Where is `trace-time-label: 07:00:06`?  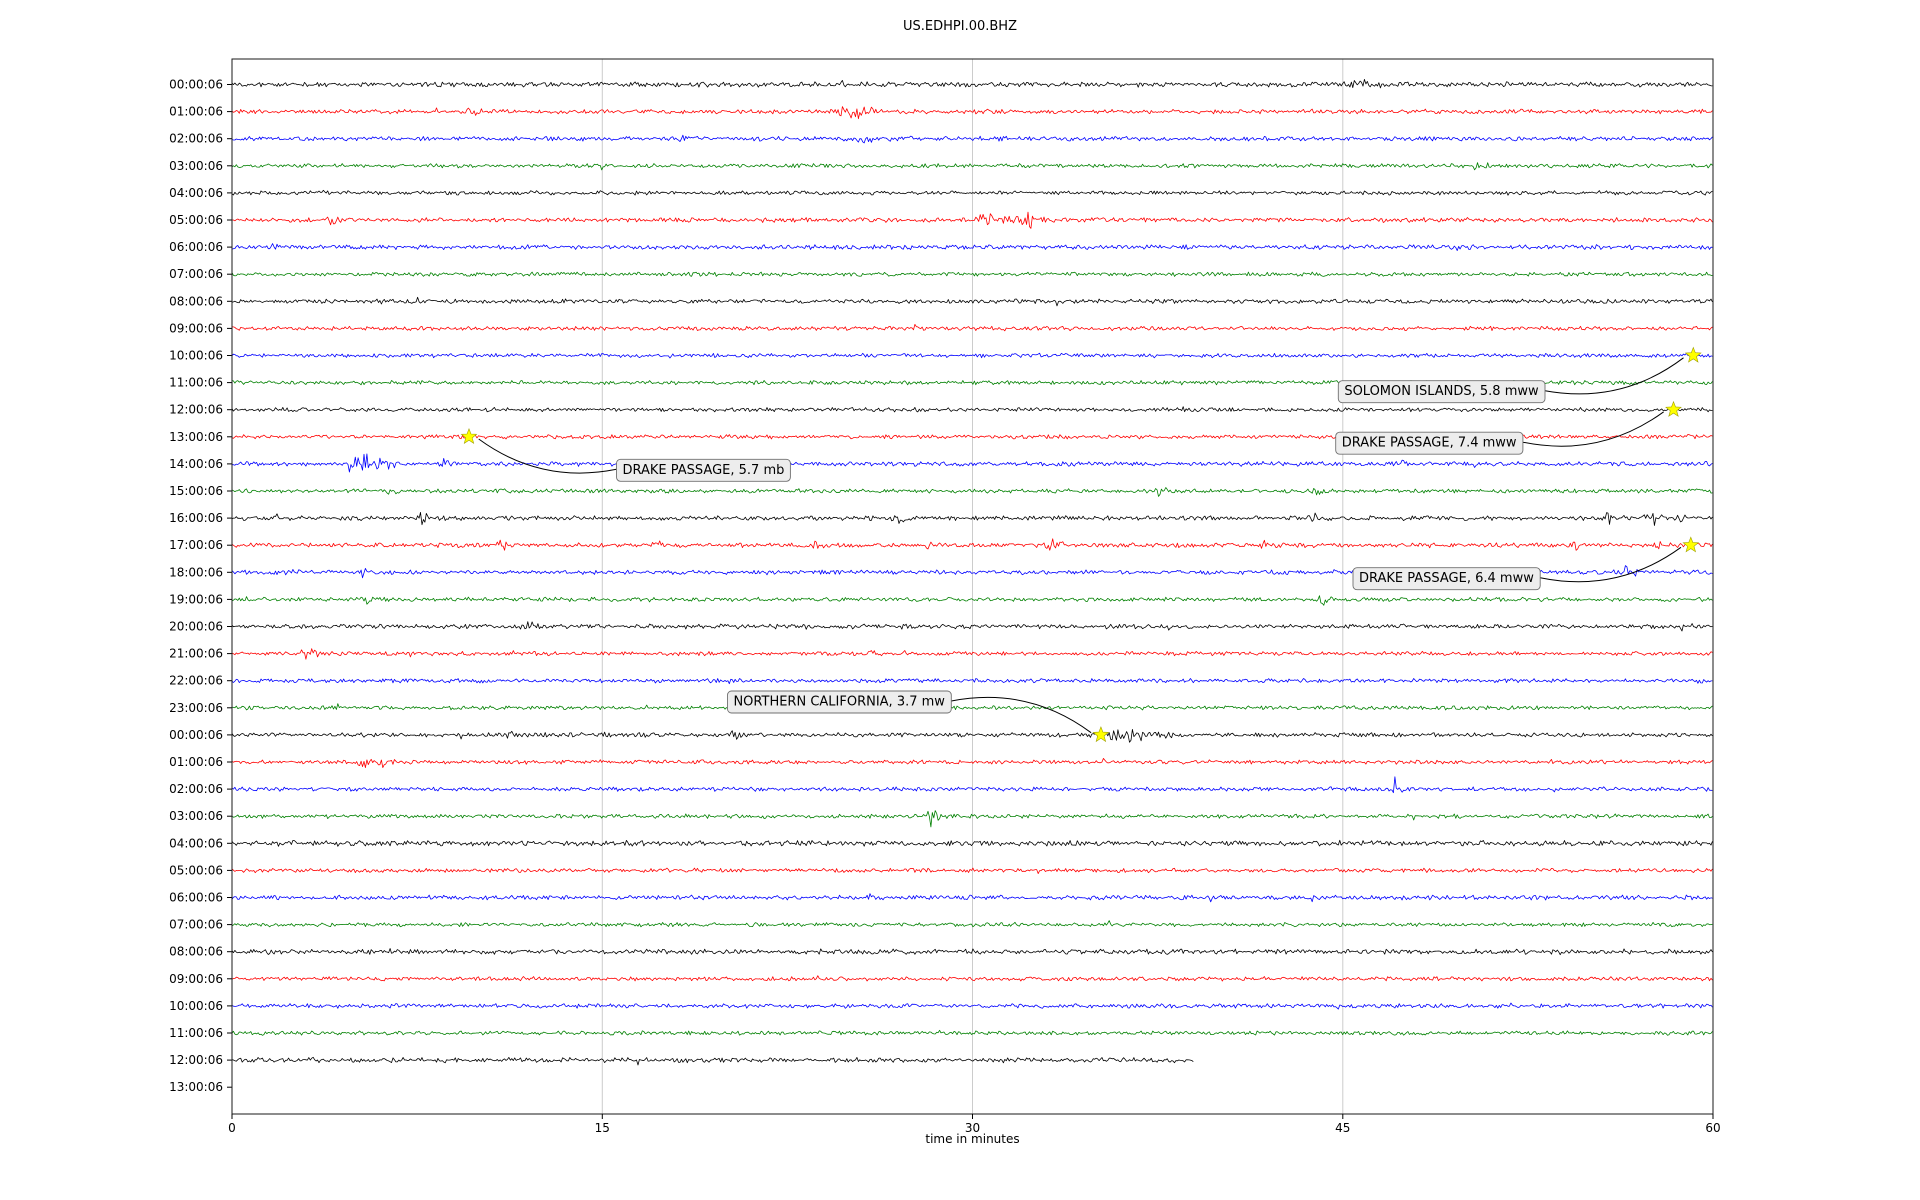
trace-time-label: 07:00:06 is located at coordinates (196, 274).